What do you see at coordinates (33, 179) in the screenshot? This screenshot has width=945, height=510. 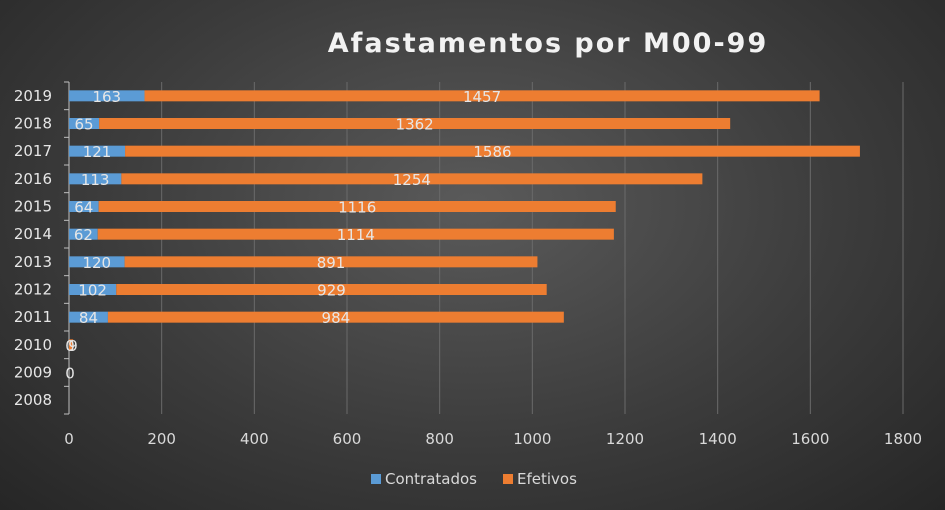 I see `y-tick-label-2016: 2016` at bounding box center [33, 179].